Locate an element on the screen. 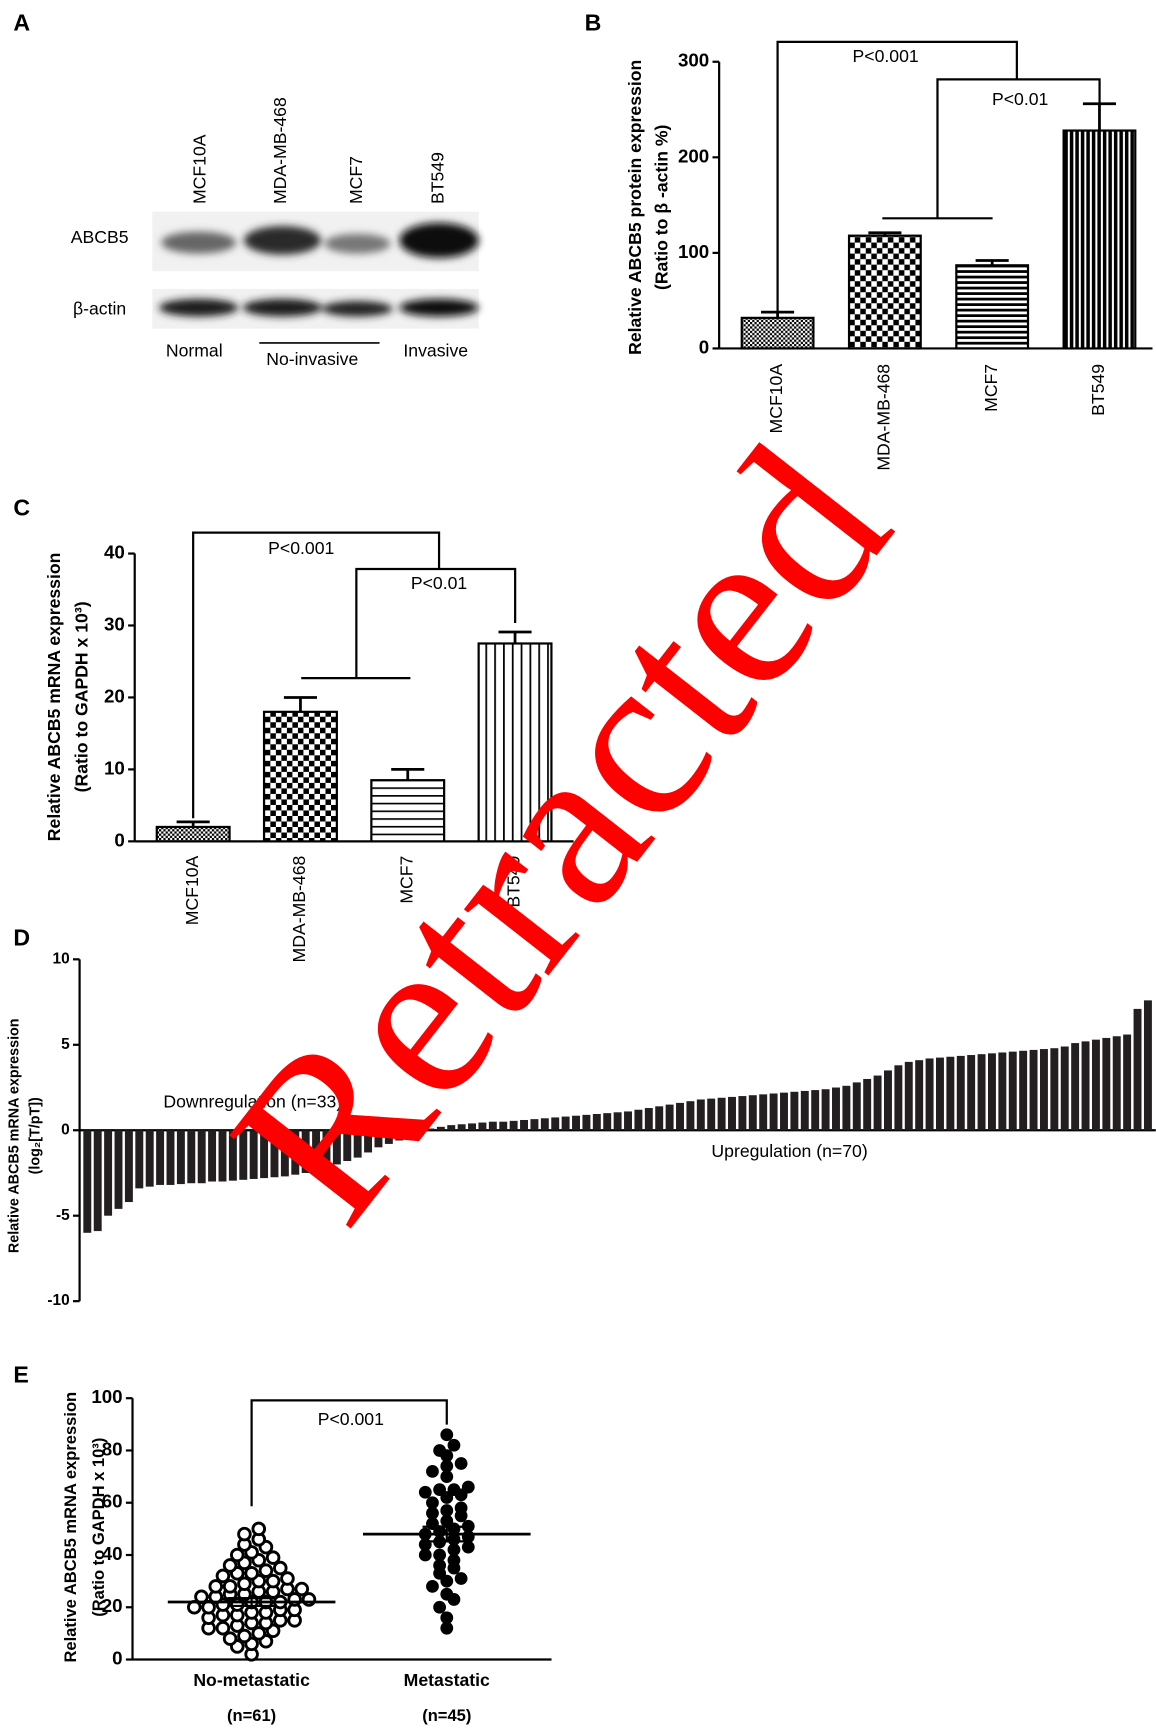 This screenshot has height=1729, width=1156. y-tick-label: -5 is located at coordinates (63, 1215).